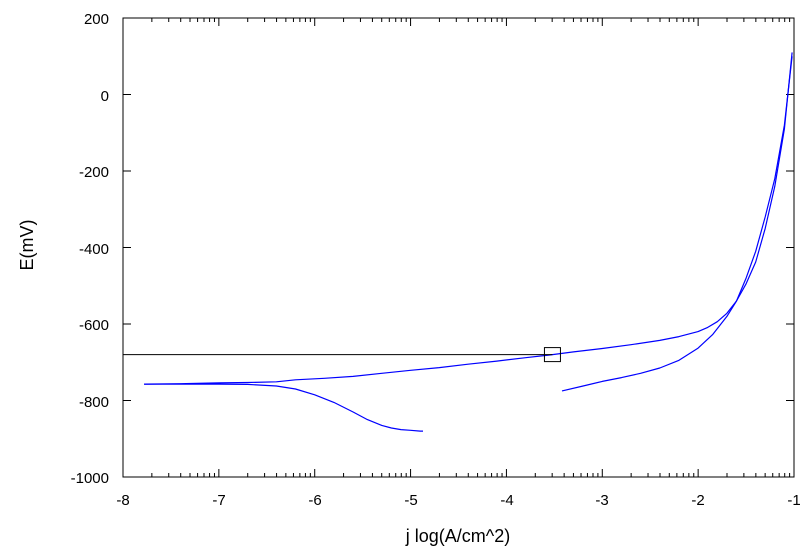 The height and width of the screenshot is (551, 803). Describe the element at coordinates (94, 249) in the screenshot. I see `y-tick-label: -400` at that location.